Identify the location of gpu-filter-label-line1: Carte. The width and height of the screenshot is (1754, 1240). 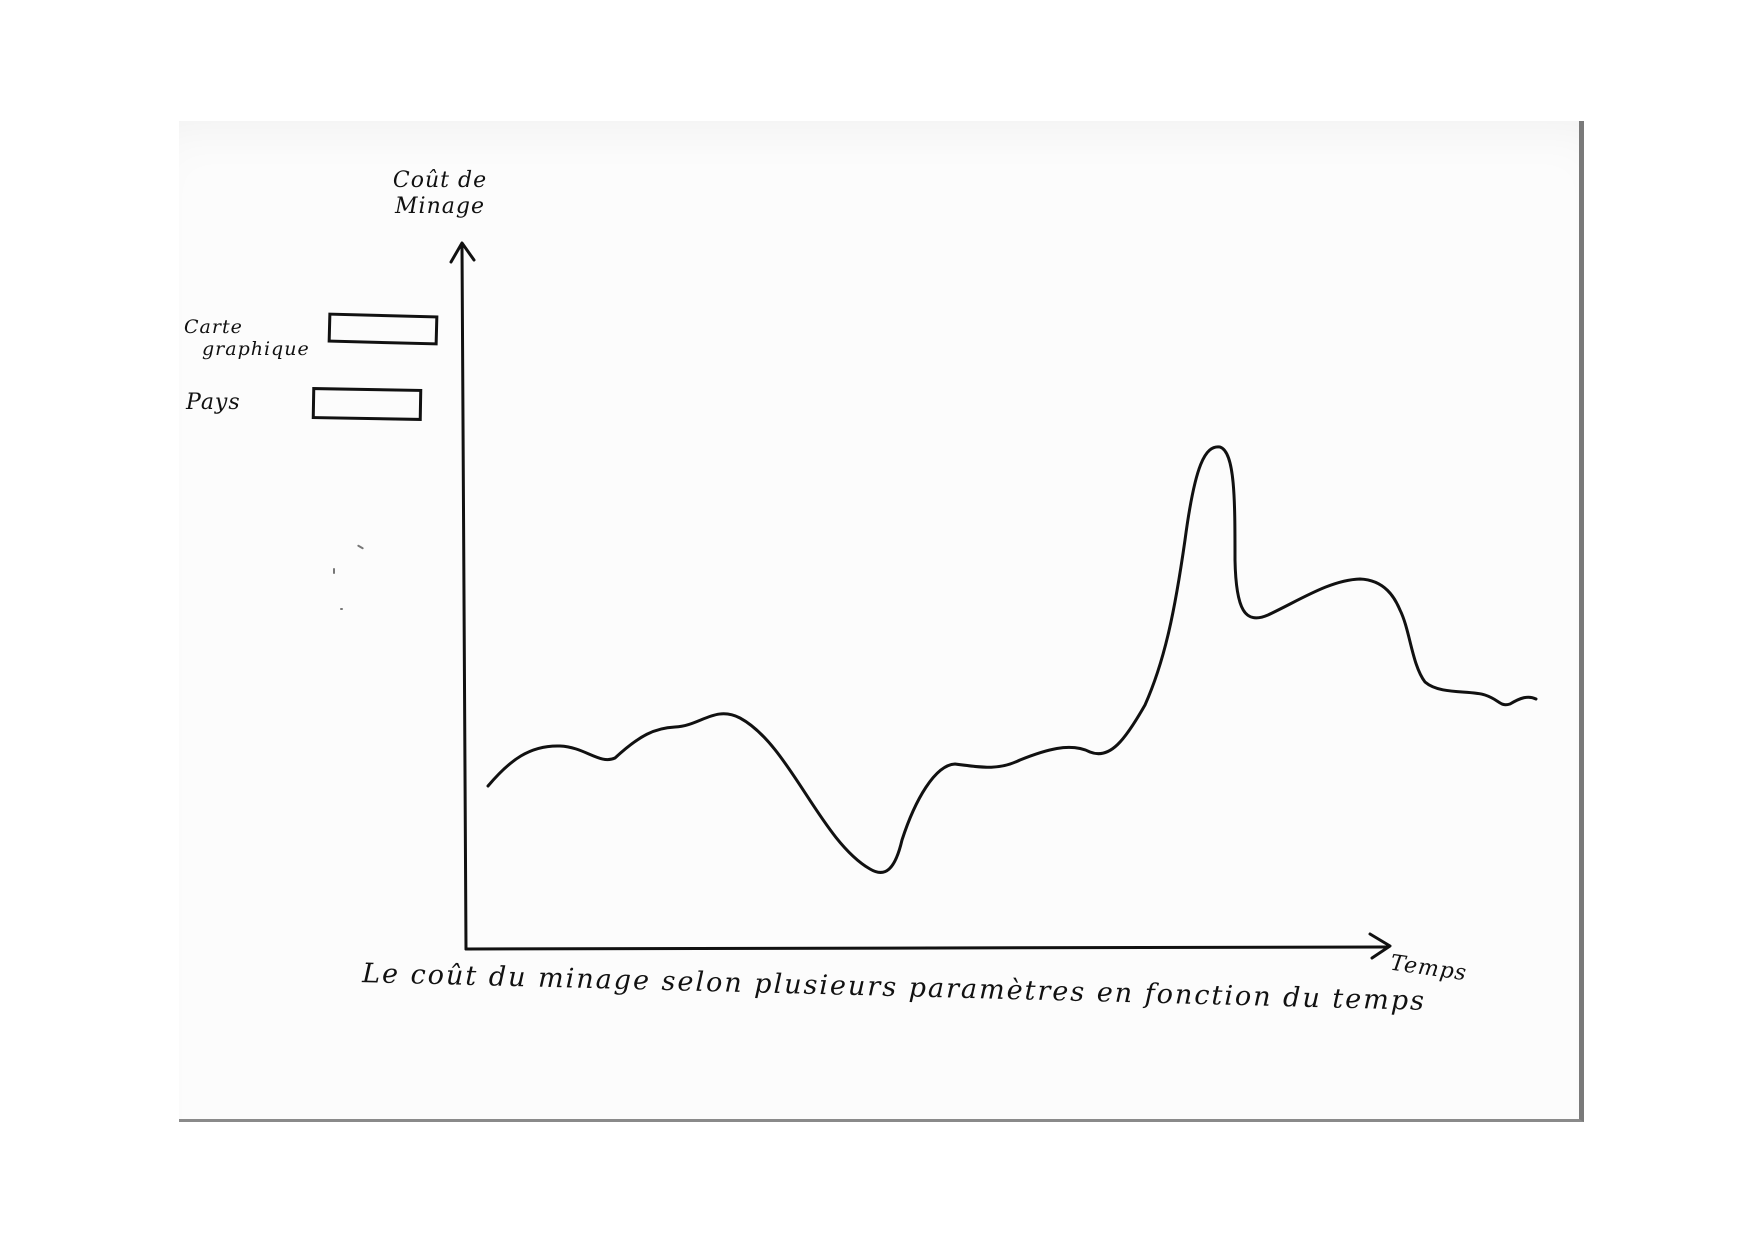
(213, 327).